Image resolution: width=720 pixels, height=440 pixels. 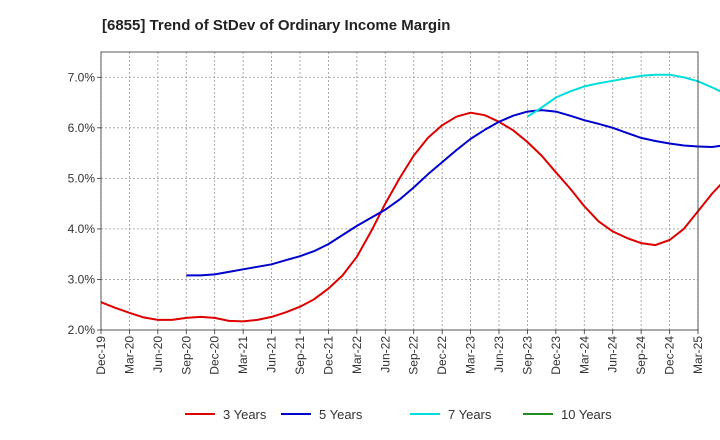 What do you see at coordinates (82, 279) in the screenshot?
I see `y-tick-label: 3.0%` at bounding box center [82, 279].